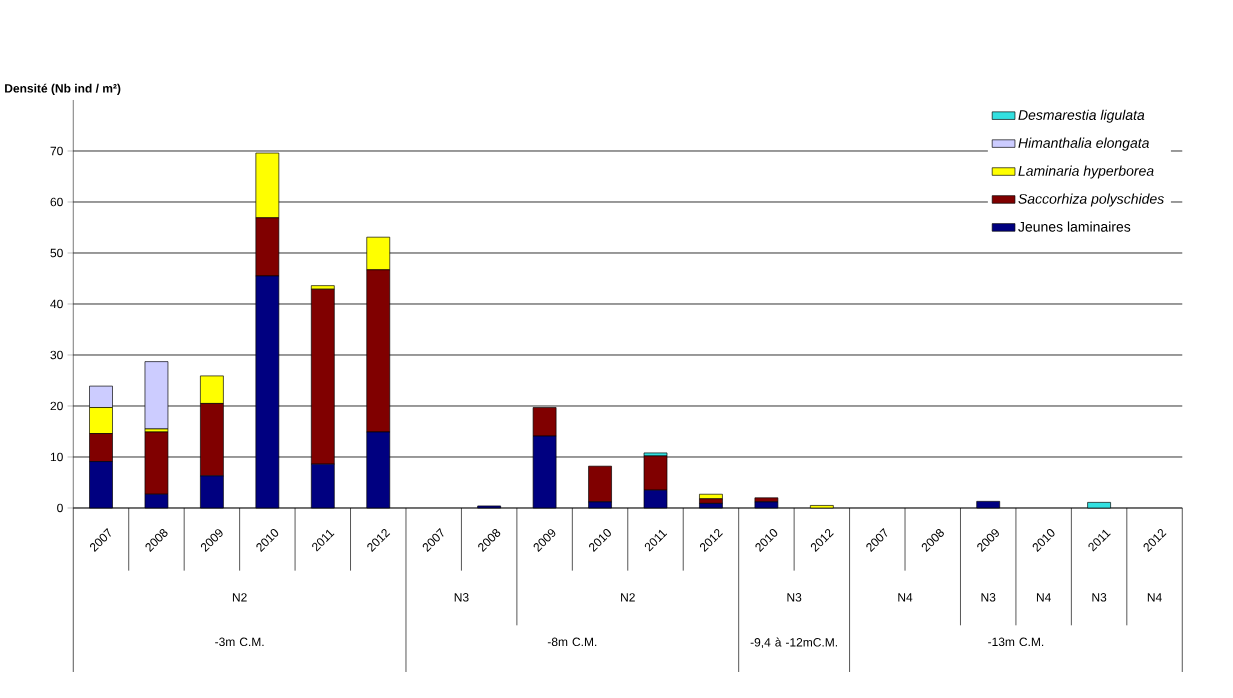 This screenshot has height=698, width=1233. Describe the element at coordinates (1086, 172) in the screenshot. I see `legend-label: Laminaria hyperborea` at that location.